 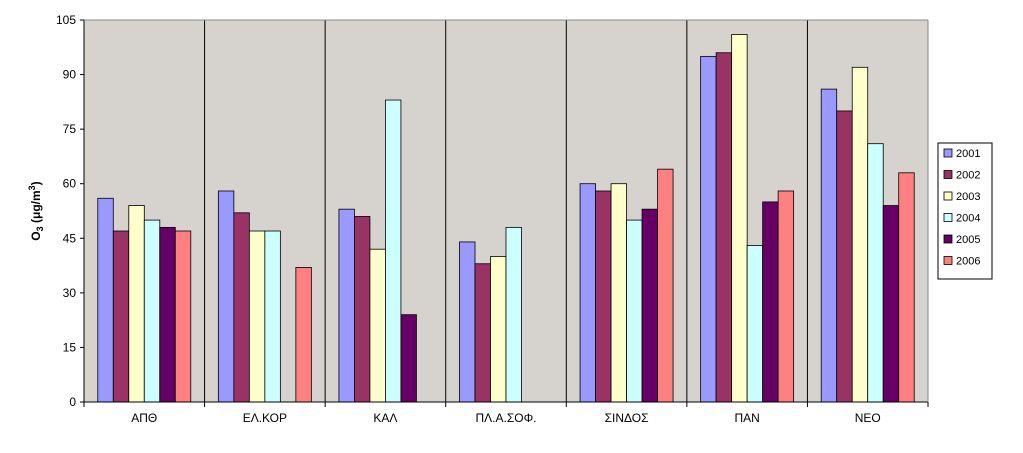 I want to click on legend-label-2002: 2002, so click(x=968, y=176).